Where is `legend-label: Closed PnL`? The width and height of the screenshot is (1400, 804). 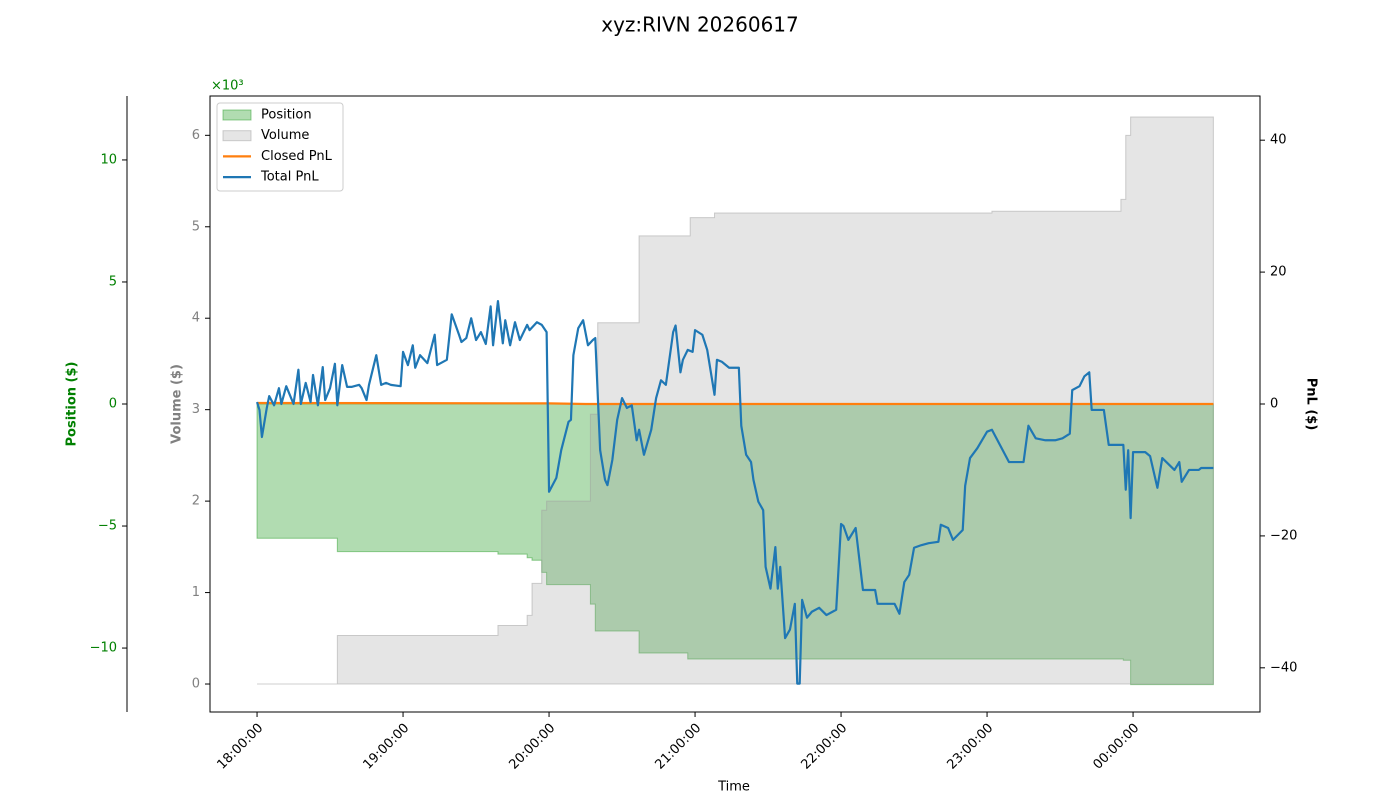
legend-label: Closed PnL is located at coordinates (297, 156).